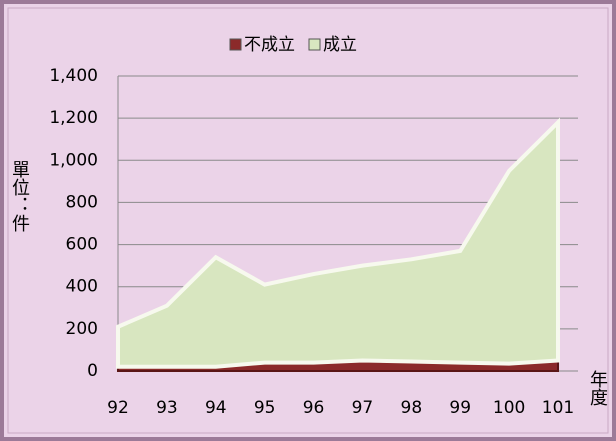 The height and width of the screenshot is (441, 616). I want to click on x-tick-label: 100, so click(509, 408).